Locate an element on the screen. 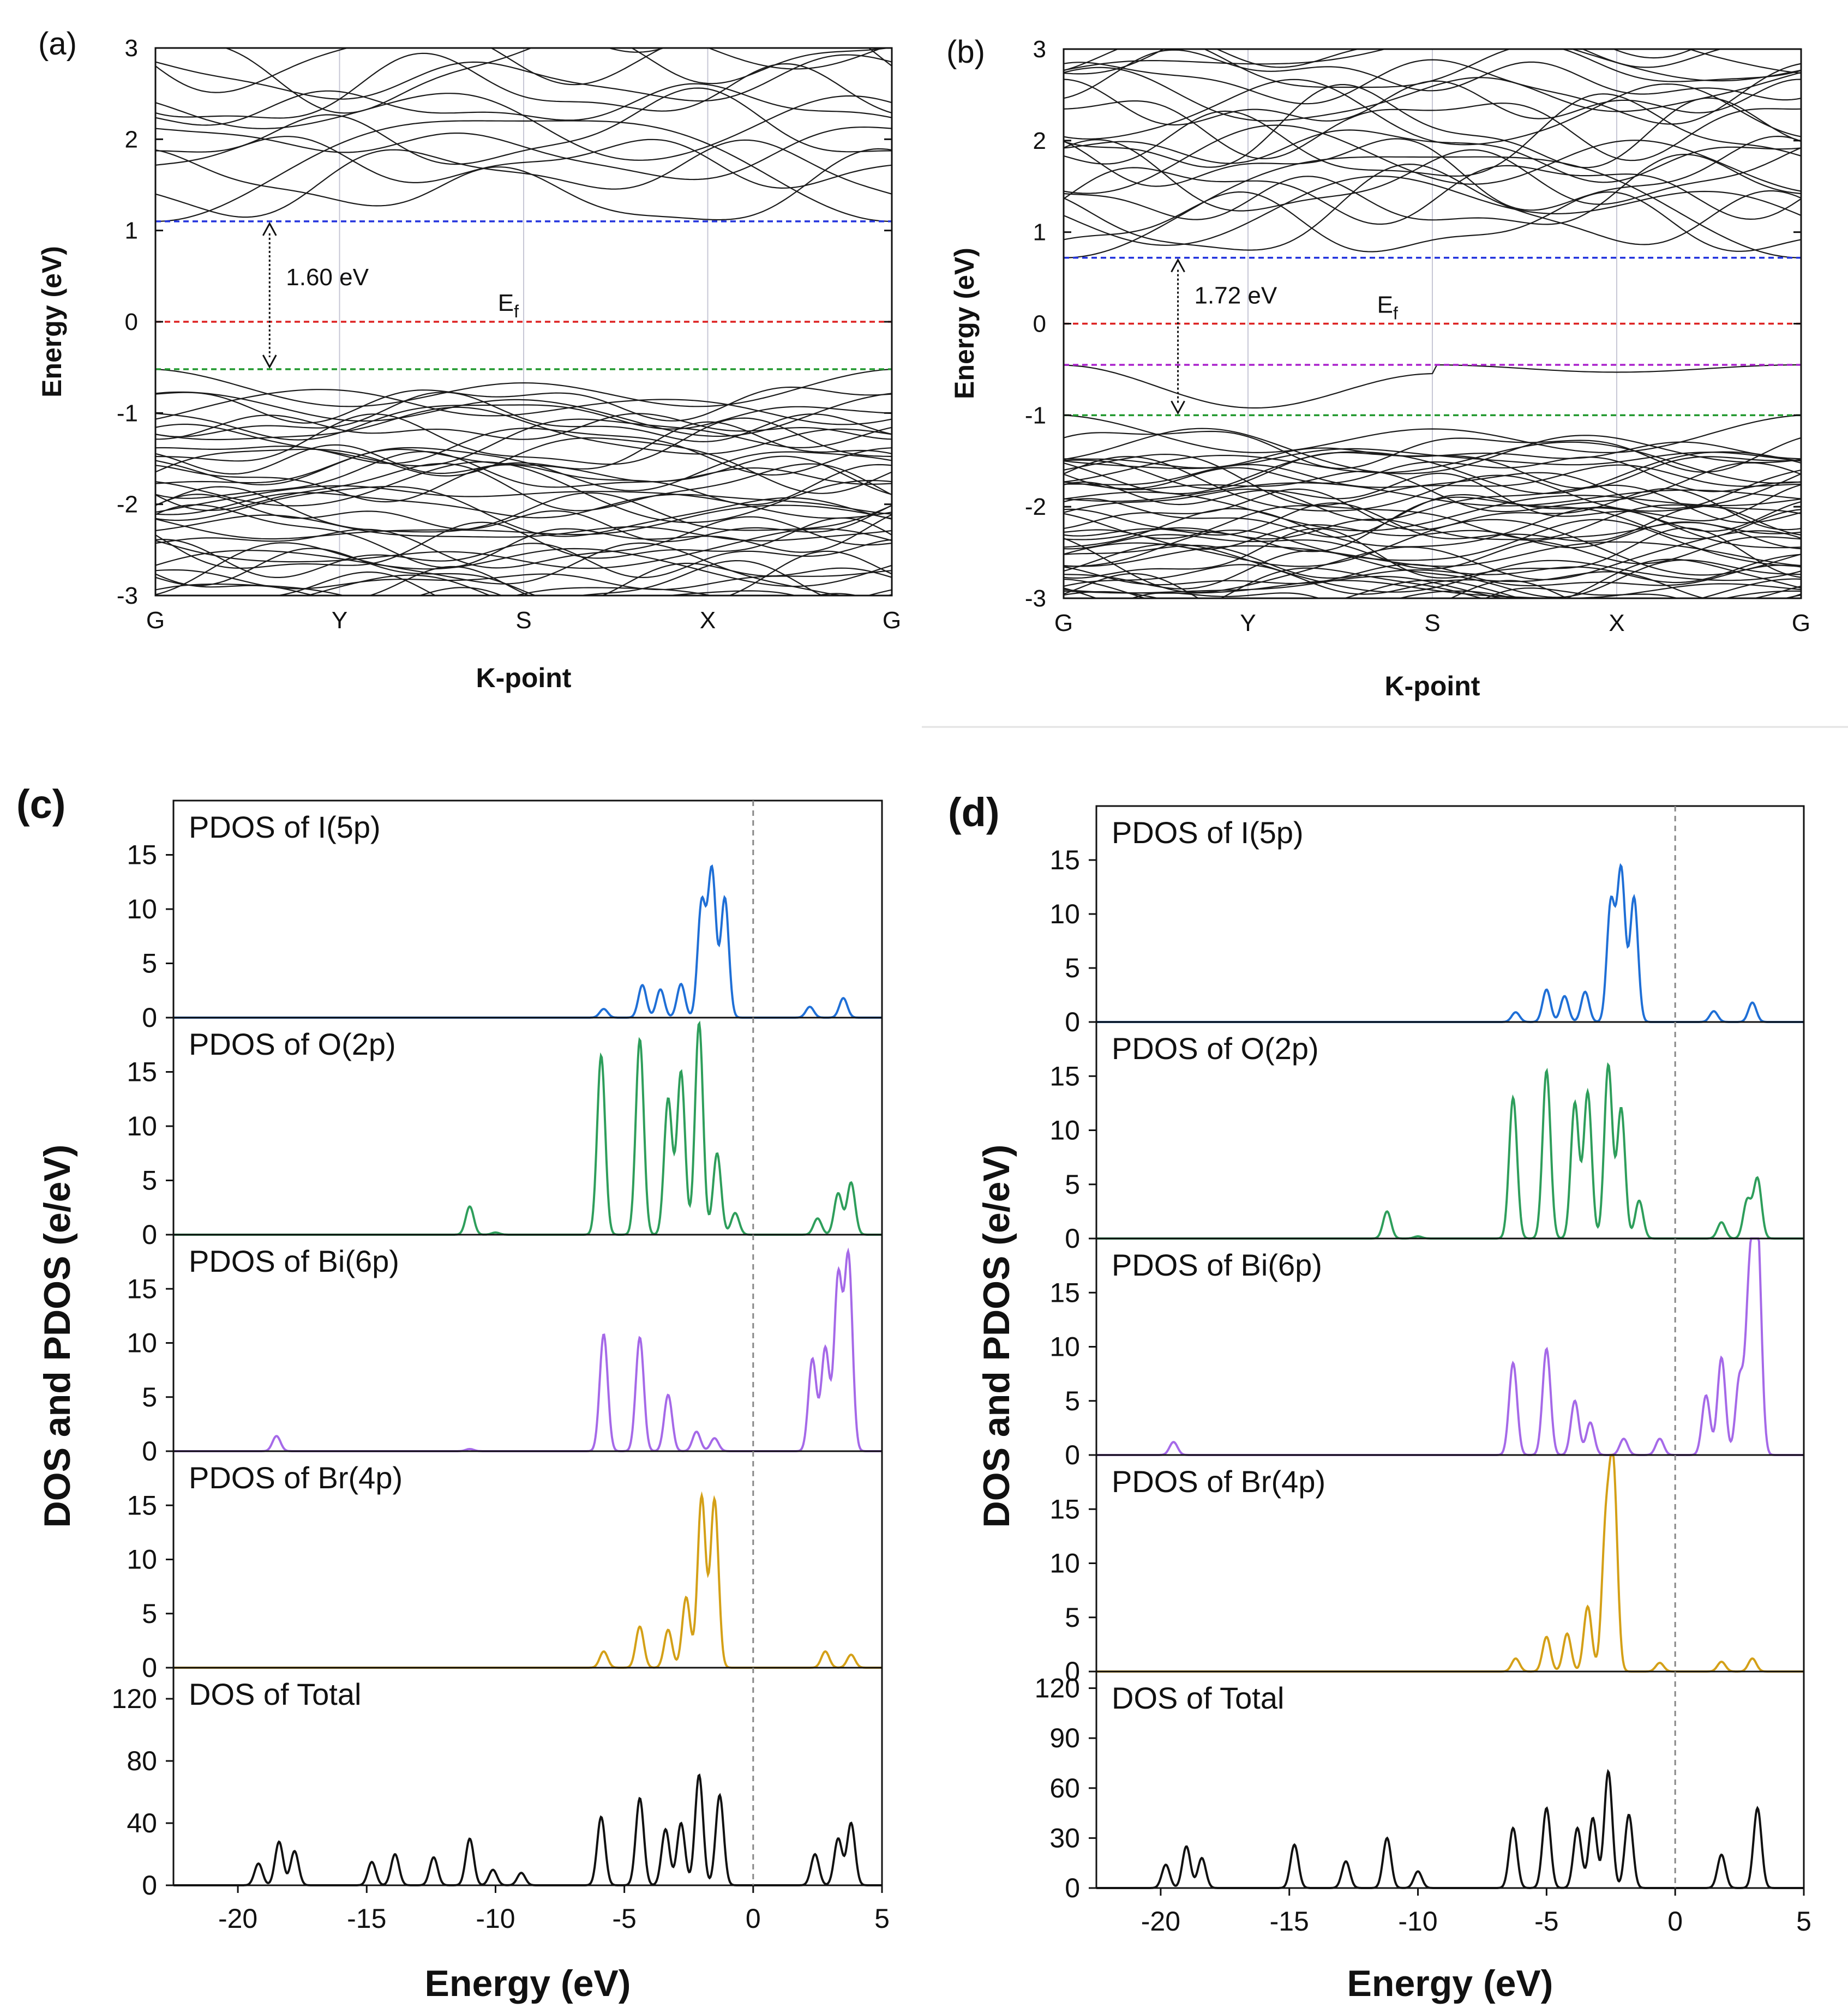 Image resolution: width=1848 pixels, height=2008 pixels. subplot-frame is located at coordinates (1450, 1779).